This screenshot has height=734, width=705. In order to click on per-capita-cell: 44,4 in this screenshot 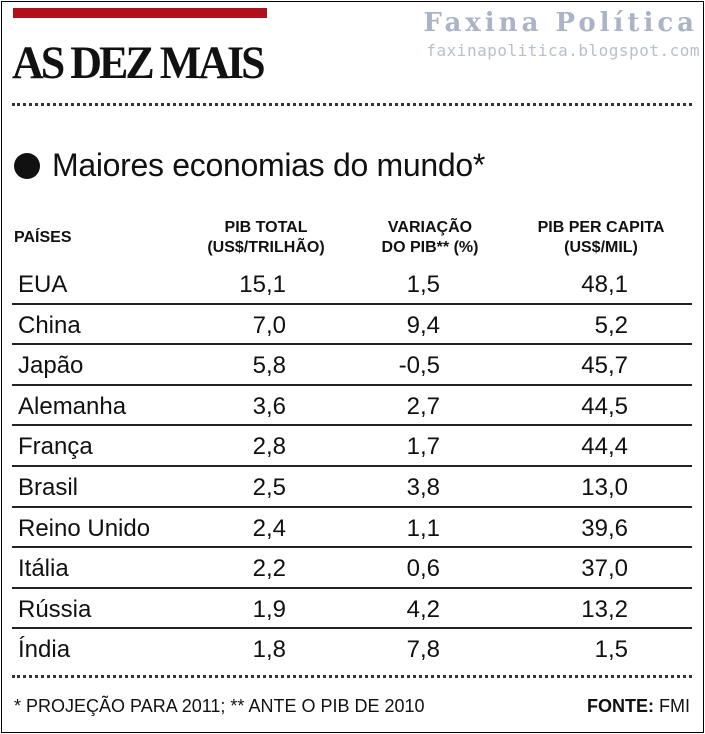, I will do `click(604, 447)`.